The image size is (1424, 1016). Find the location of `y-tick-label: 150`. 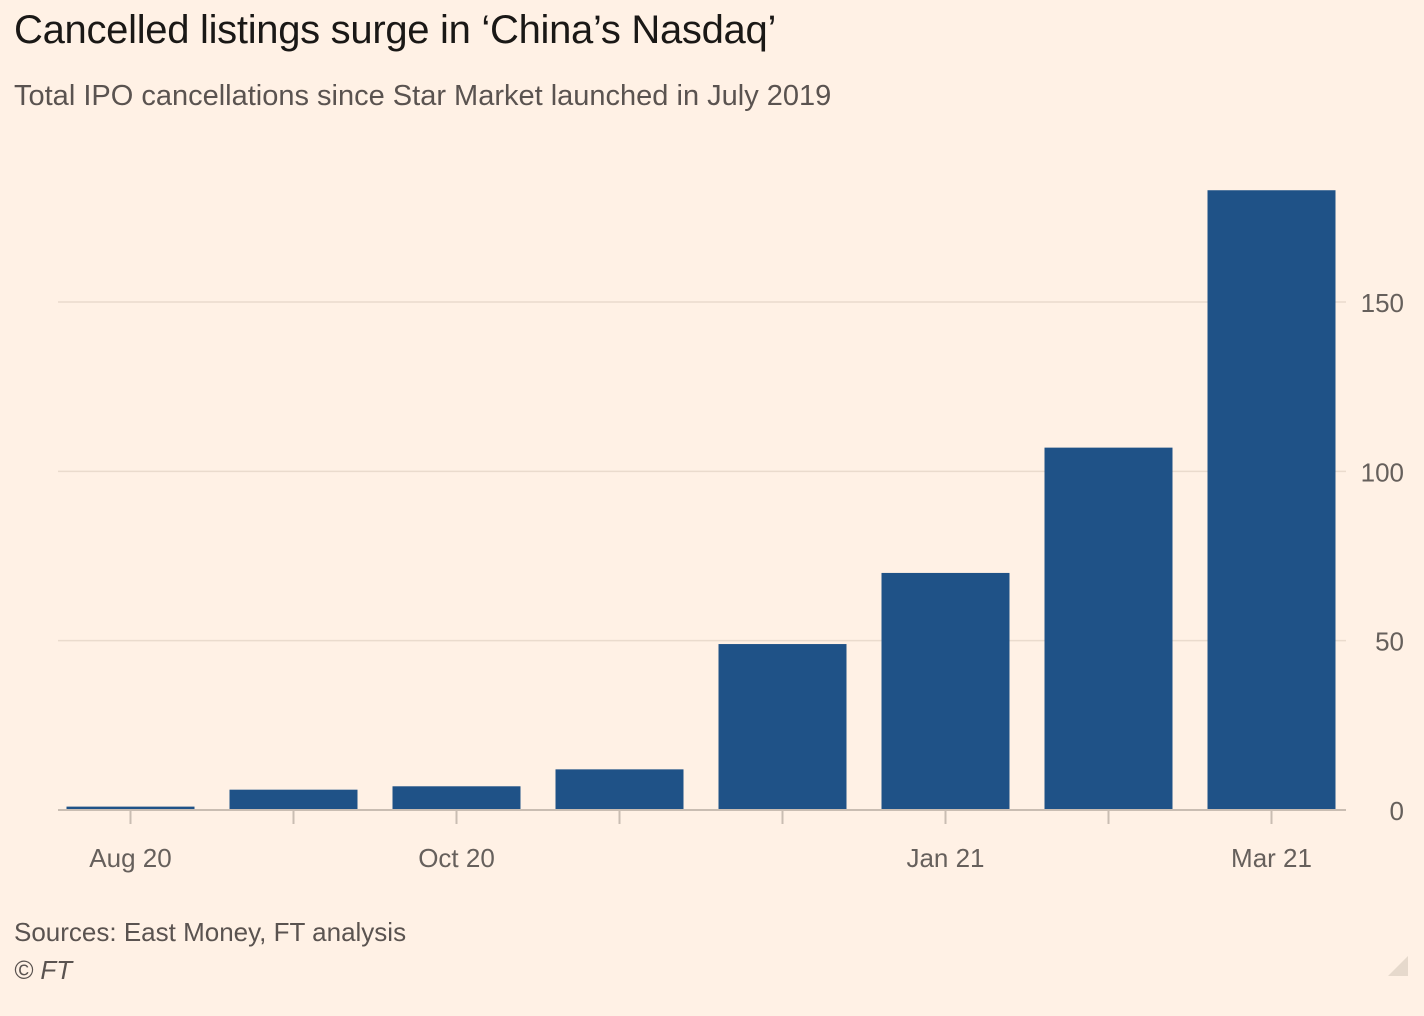

y-tick-label: 150 is located at coordinates (1382, 303).